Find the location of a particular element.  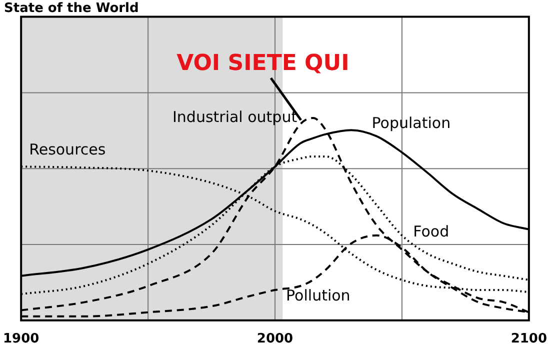

series-label: Food is located at coordinates (431, 231).